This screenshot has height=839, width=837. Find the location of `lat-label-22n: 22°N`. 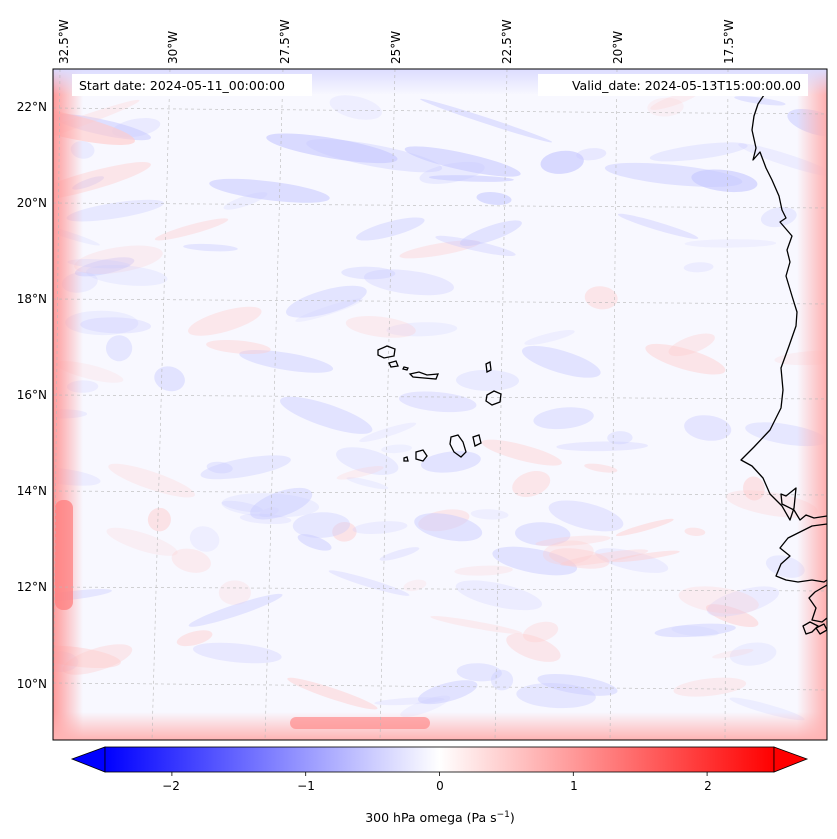

lat-label-22n: 22°N is located at coordinates (32, 107).